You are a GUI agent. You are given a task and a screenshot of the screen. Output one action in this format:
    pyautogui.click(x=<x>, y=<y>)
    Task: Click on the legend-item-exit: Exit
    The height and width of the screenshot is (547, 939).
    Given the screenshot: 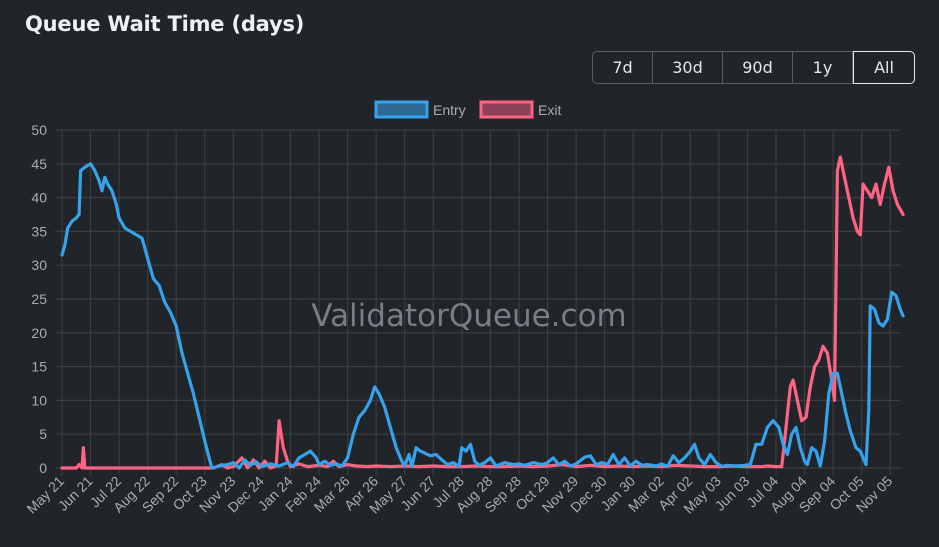 What is the action you would take?
    pyautogui.click(x=520, y=109)
    